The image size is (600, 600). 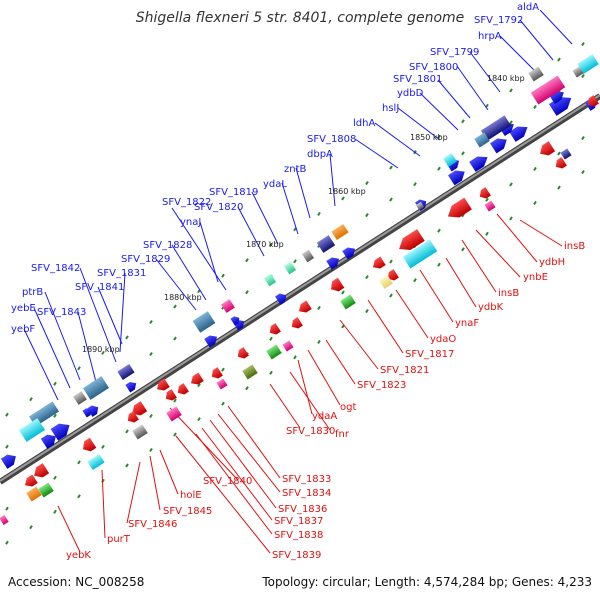 What do you see at coordinates (310, 431) in the screenshot?
I see `gene-label-sfv-1830: SFV_1830` at bounding box center [310, 431].